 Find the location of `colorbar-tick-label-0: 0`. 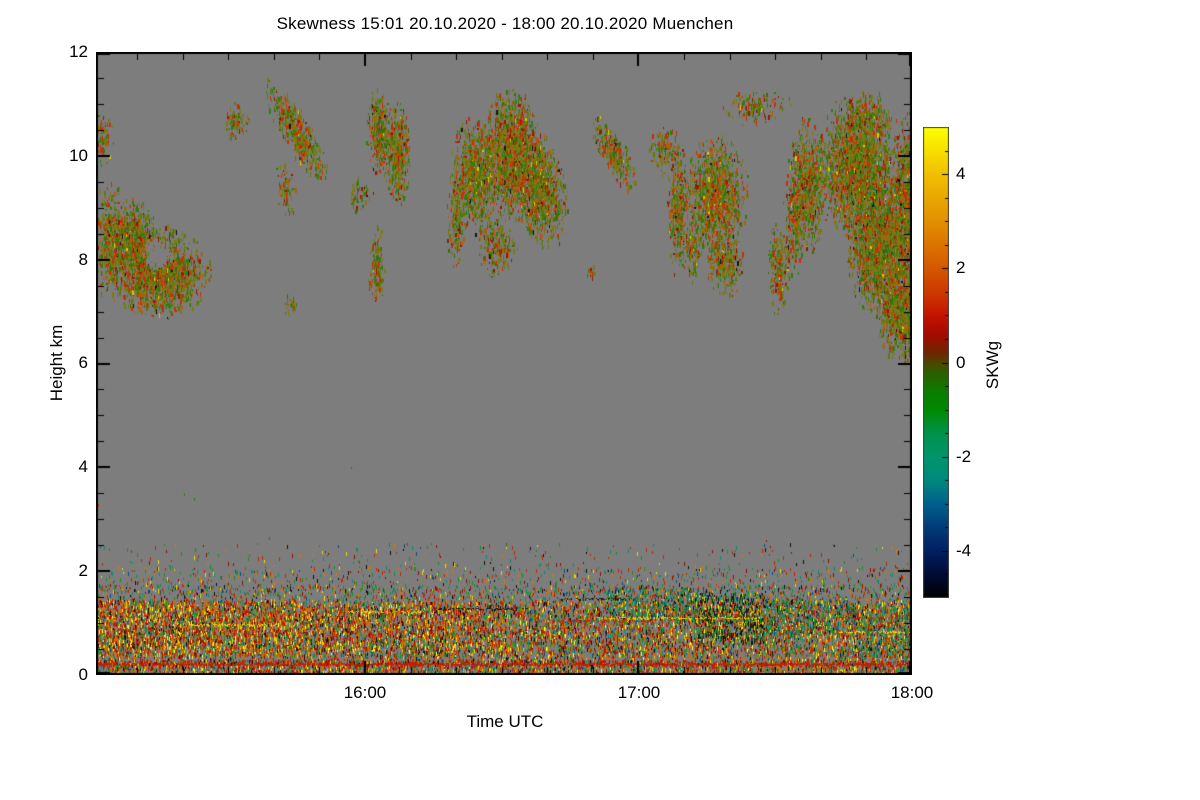

colorbar-tick-label-0: 0 is located at coordinates (961, 362).